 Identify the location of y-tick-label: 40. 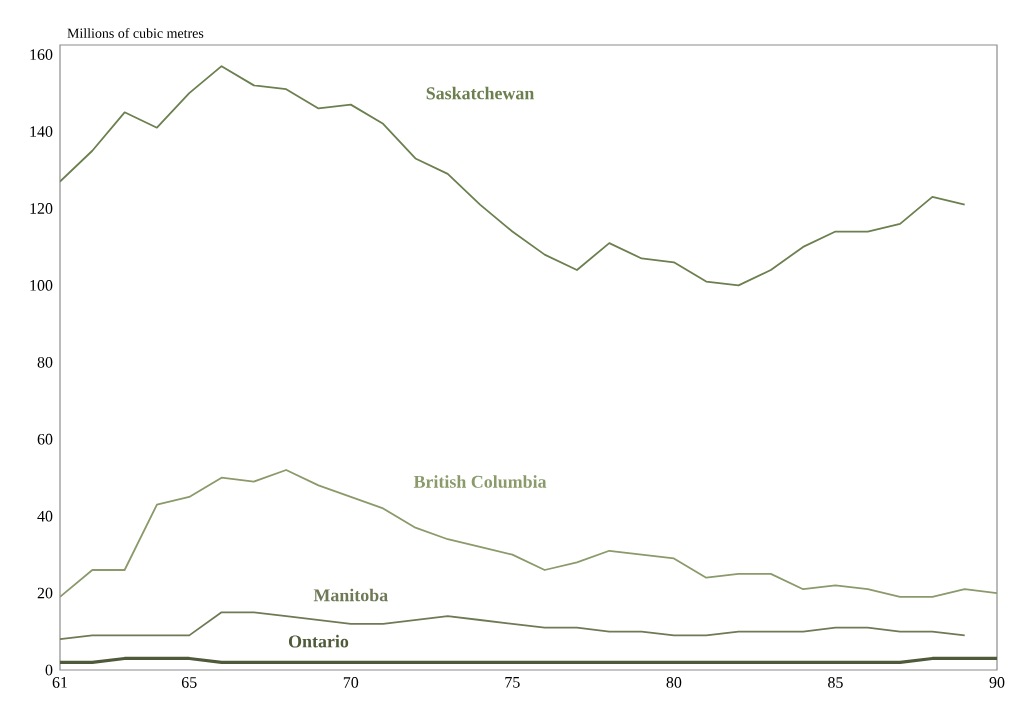
(45, 516).